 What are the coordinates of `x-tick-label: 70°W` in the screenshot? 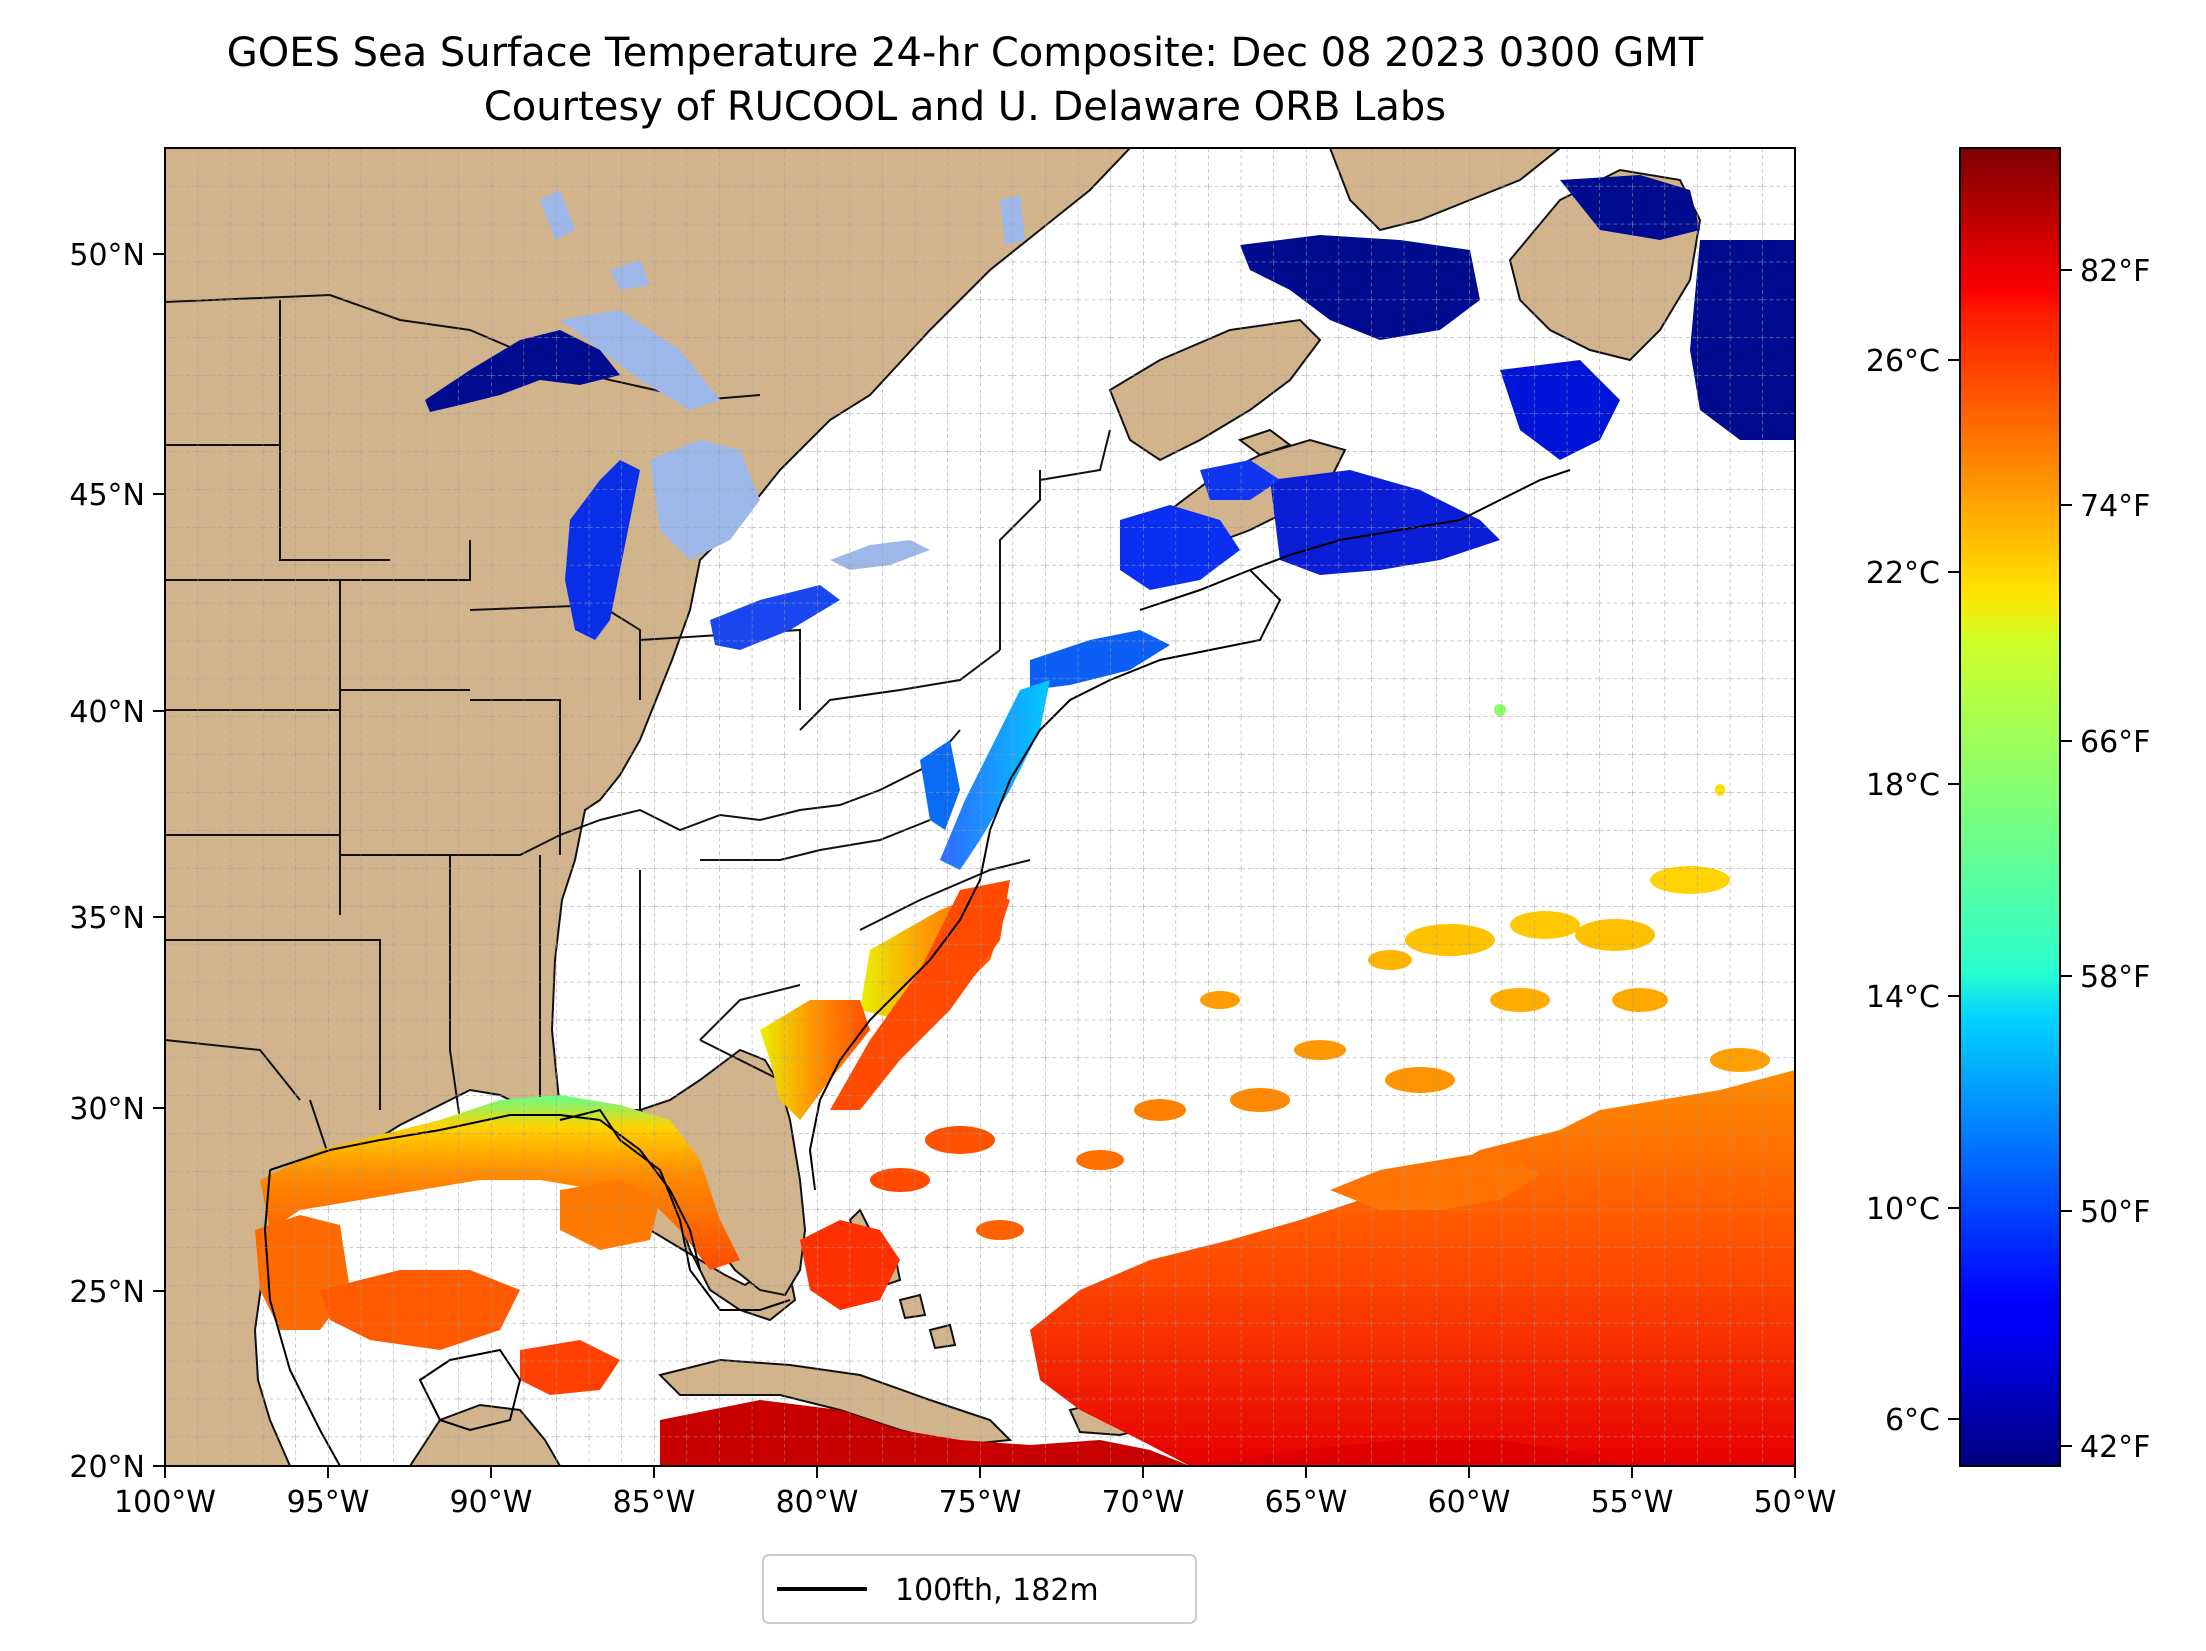 It's located at (1143, 1502).